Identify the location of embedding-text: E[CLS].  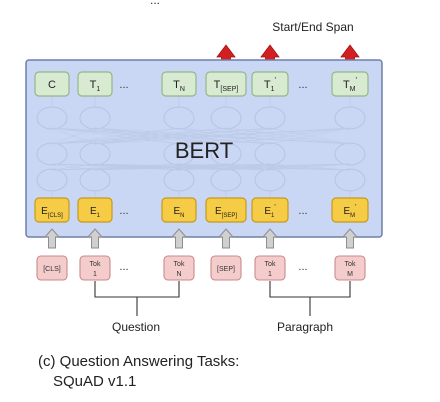
(52, 212).